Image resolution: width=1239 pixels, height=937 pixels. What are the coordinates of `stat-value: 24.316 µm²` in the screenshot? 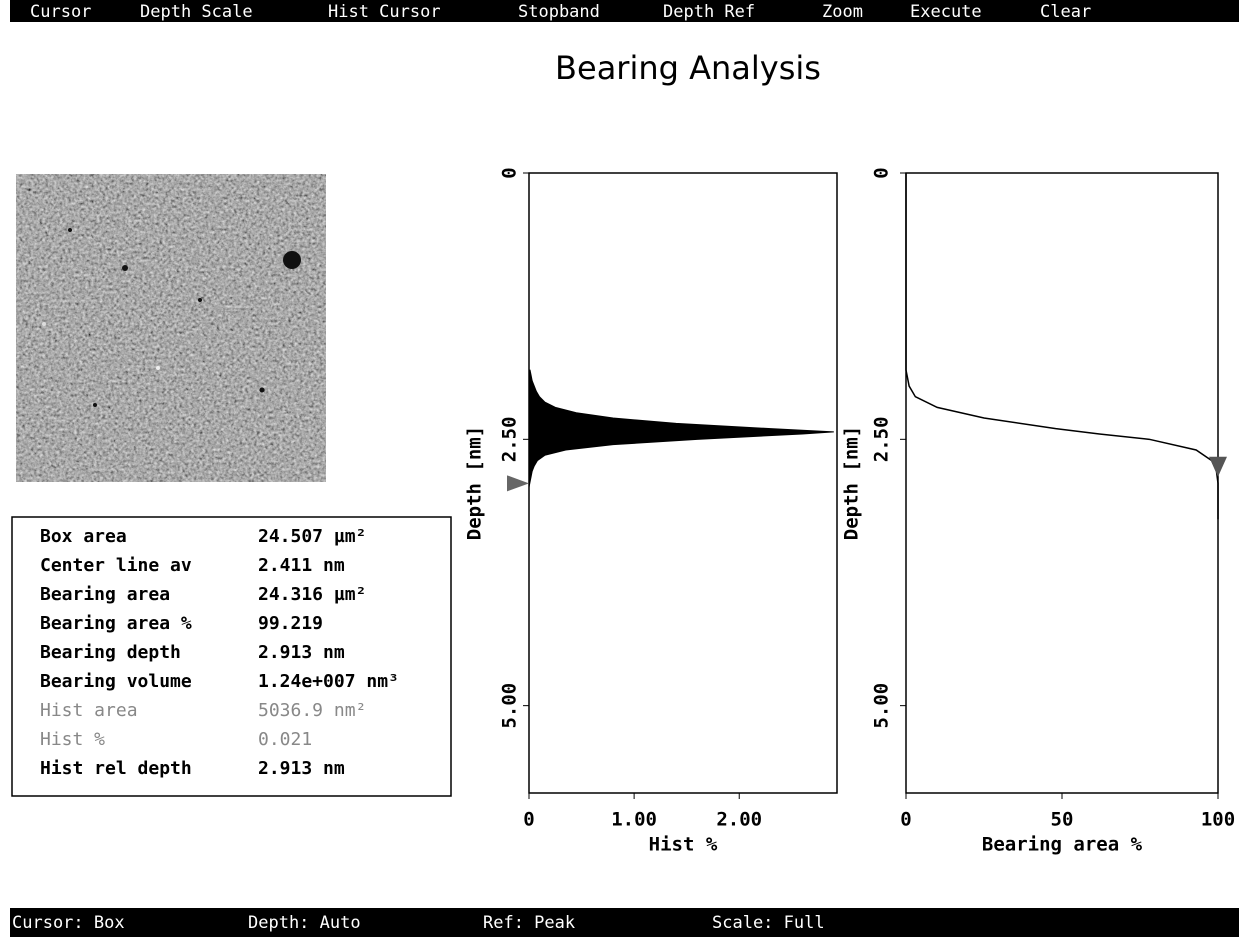 It's located at (312, 594).